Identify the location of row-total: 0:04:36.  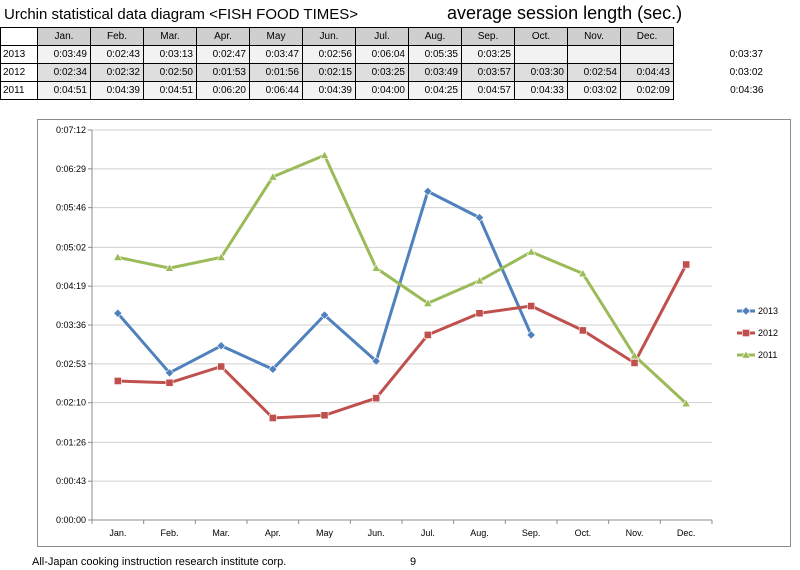
(747, 90).